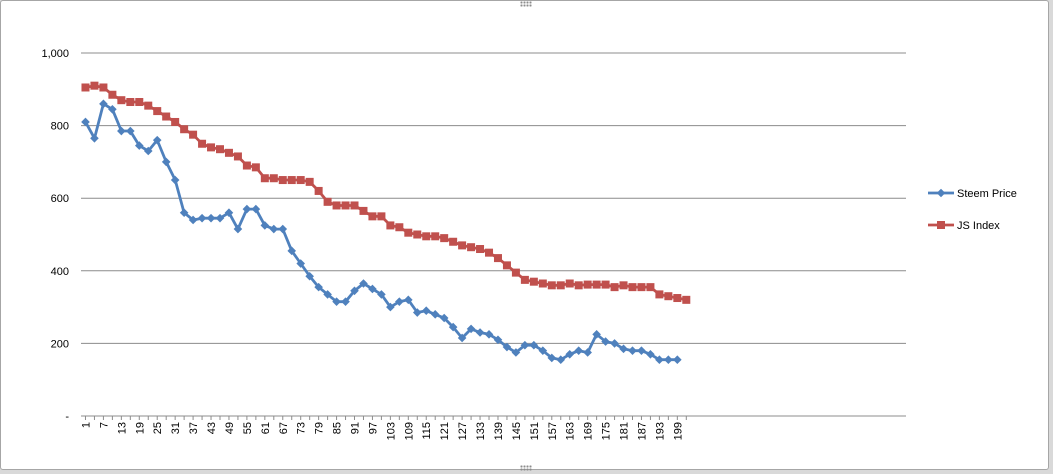  Describe the element at coordinates (678, 431) in the screenshot. I see `x-tick-label: 199` at that location.